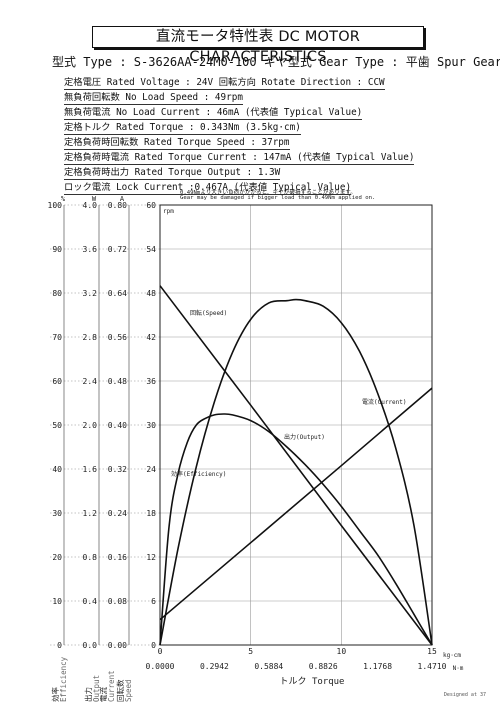 The width and height of the screenshot is (500, 707). What do you see at coordinates (63, 679) in the screenshot?
I see `eff-axis-title: Efficiency` at bounding box center [63, 679].